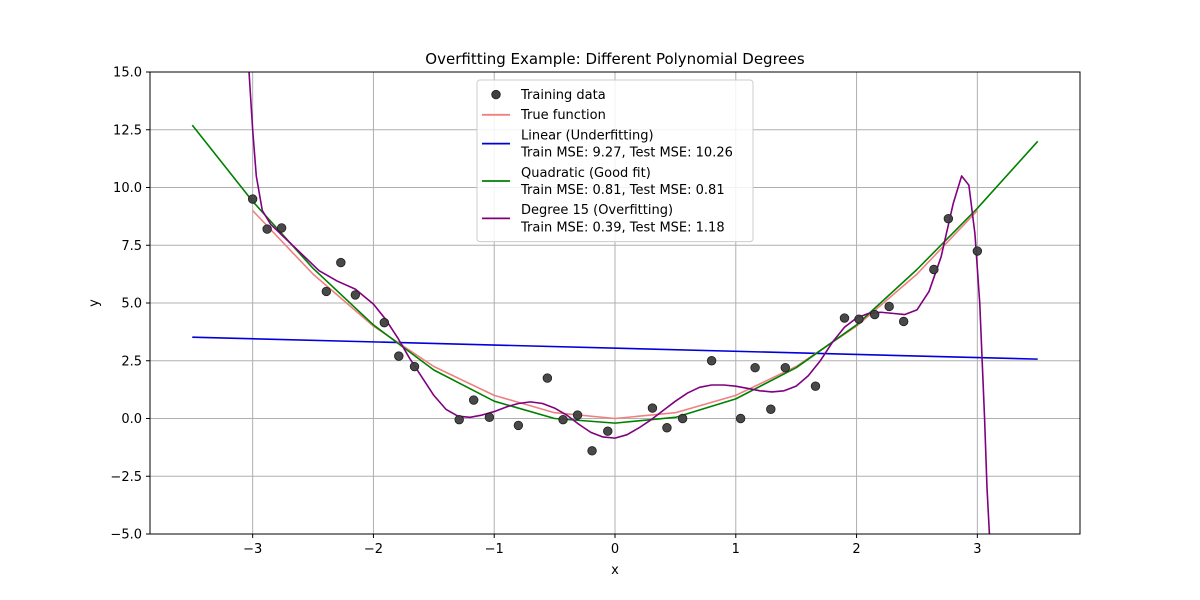 This screenshot has width=1200, height=600. What do you see at coordinates (126, 535) in the screenshot?
I see `y-tick-label: −5.0` at bounding box center [126, 535].